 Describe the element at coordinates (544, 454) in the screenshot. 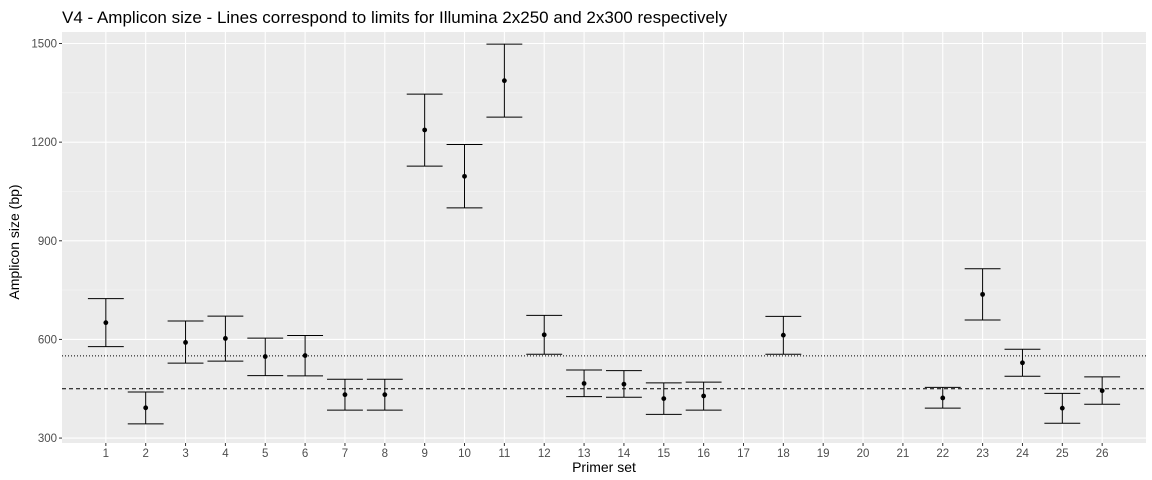

I see `x-tick-label: 12` at that location.